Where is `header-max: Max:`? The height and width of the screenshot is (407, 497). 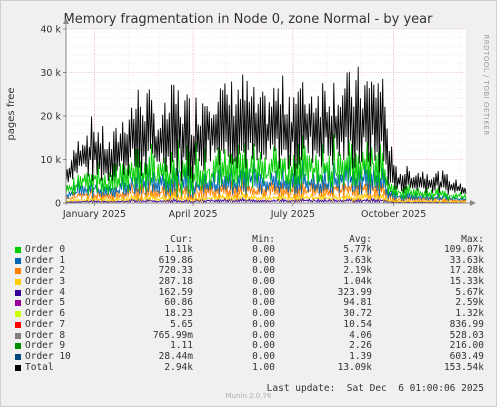
header-max: Max: is located at coordinates (472, 239).